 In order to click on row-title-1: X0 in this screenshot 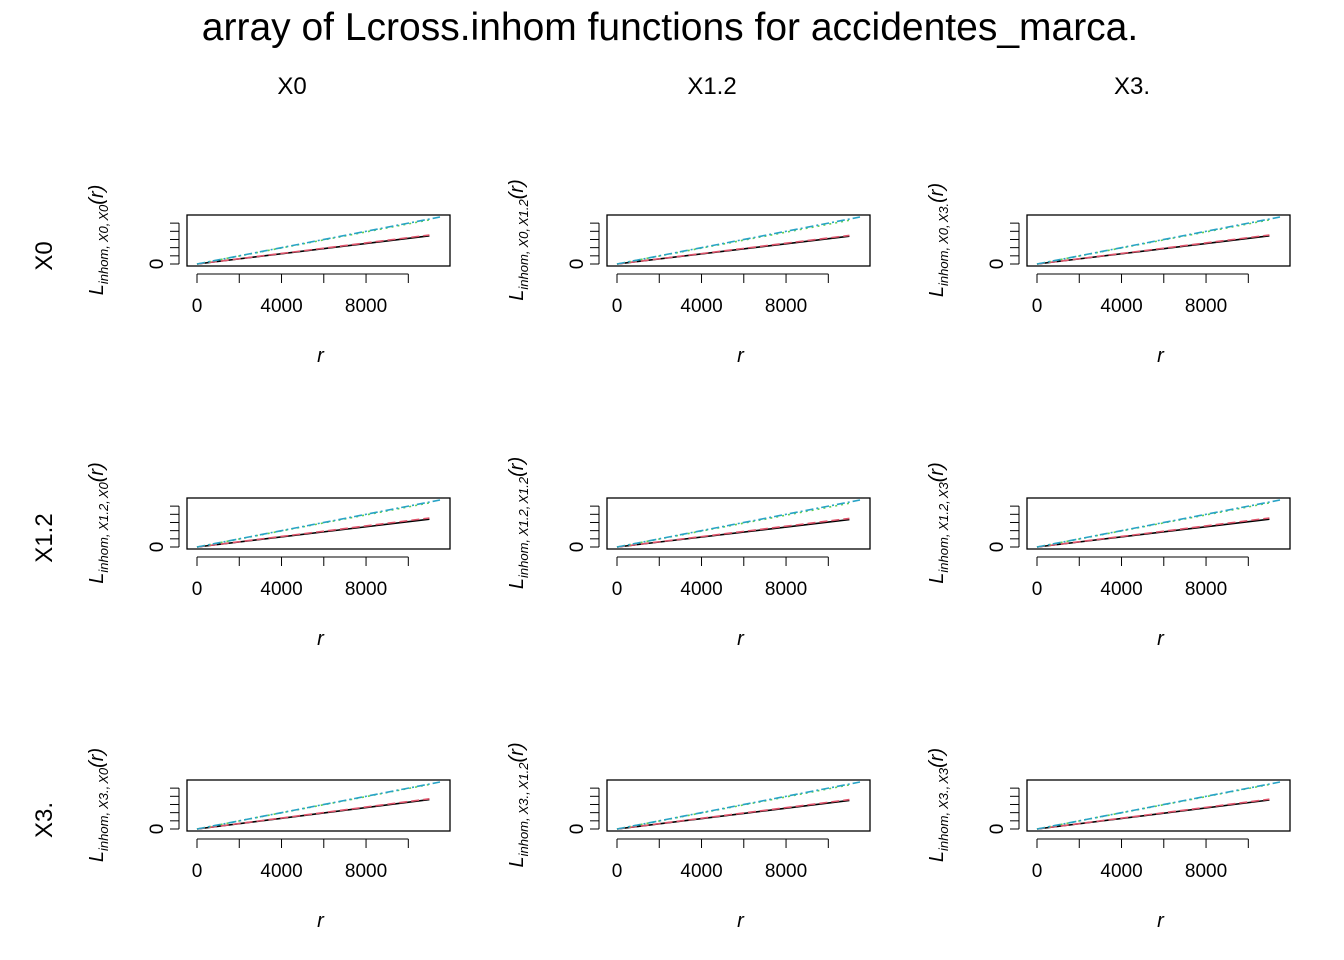, I will do `click(44, 255)`.